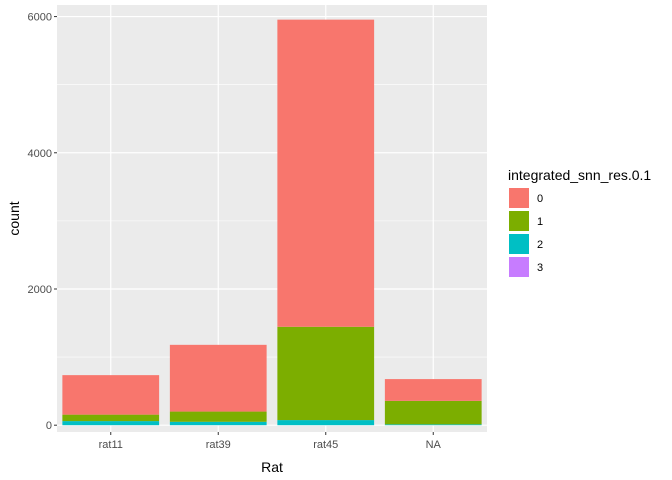 This screenshot has height=480, width=672. What do you see at coordinates (540, 222) in the screenshot?
I see `legend-label-1: 1` at bounding box center [540, 222].